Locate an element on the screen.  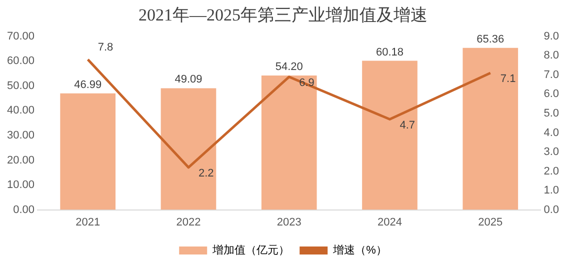
y2-tick-label: 5.0 is located at coordinates (552, 114).